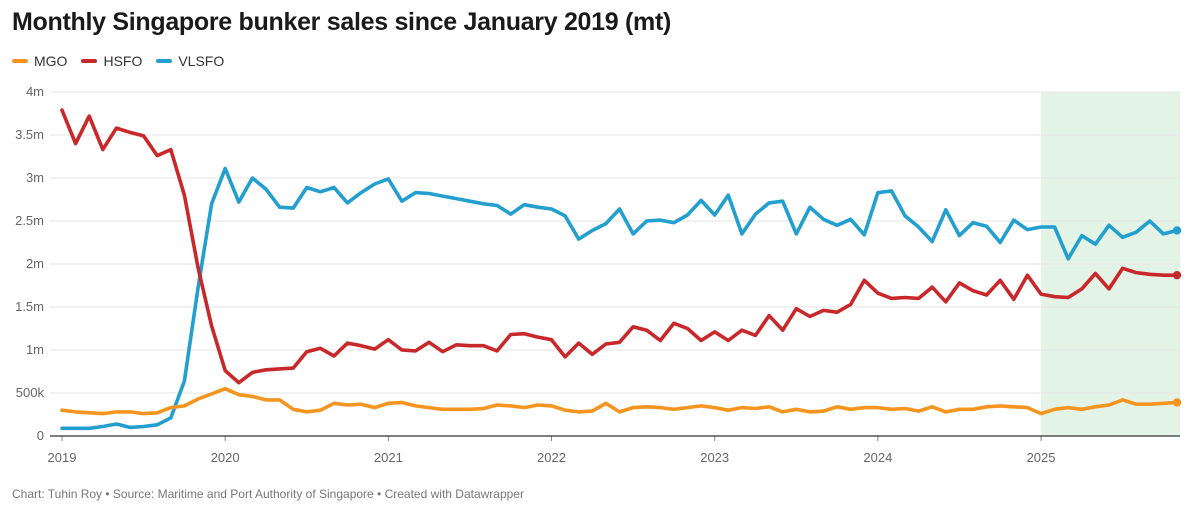 Image resolution: width=1200 pixels, height=514 pixels. Describe the element at coordinates (388, 457) in the screenshot. I see `x-tick-label: 2021` at that location.